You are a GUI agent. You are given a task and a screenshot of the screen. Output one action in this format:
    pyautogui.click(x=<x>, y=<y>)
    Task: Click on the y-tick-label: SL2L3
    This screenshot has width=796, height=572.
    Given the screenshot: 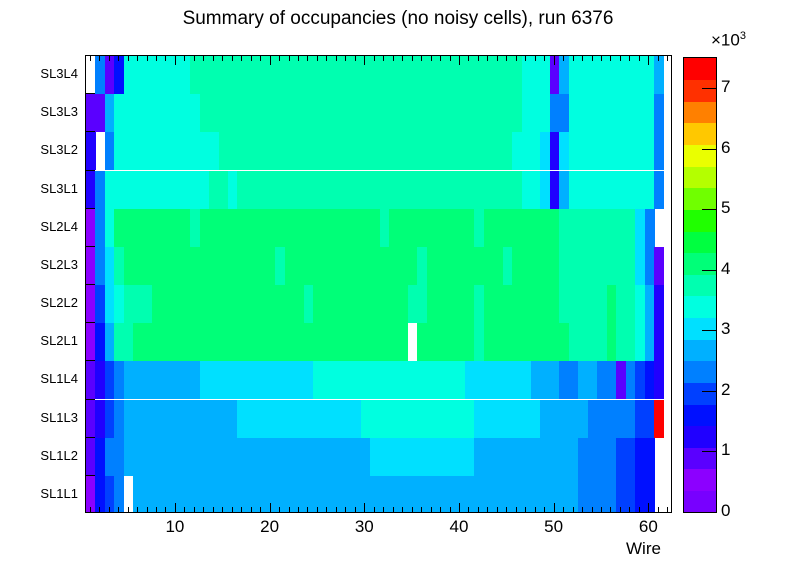 What is the action you would take?
    pyautogui.click(x=59, y=264)
    